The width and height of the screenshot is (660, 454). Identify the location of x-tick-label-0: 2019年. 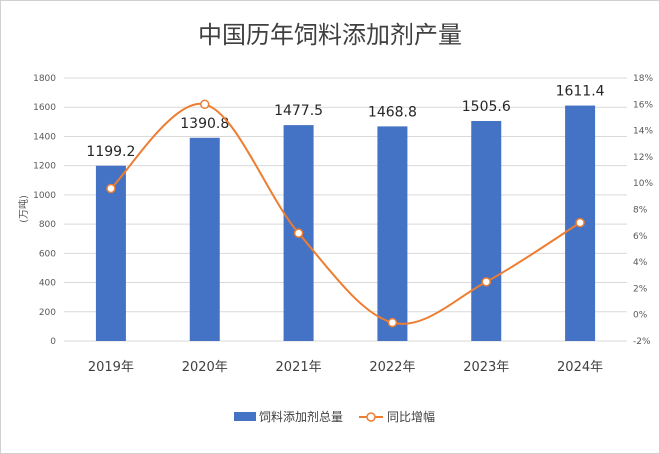
(111, 367).